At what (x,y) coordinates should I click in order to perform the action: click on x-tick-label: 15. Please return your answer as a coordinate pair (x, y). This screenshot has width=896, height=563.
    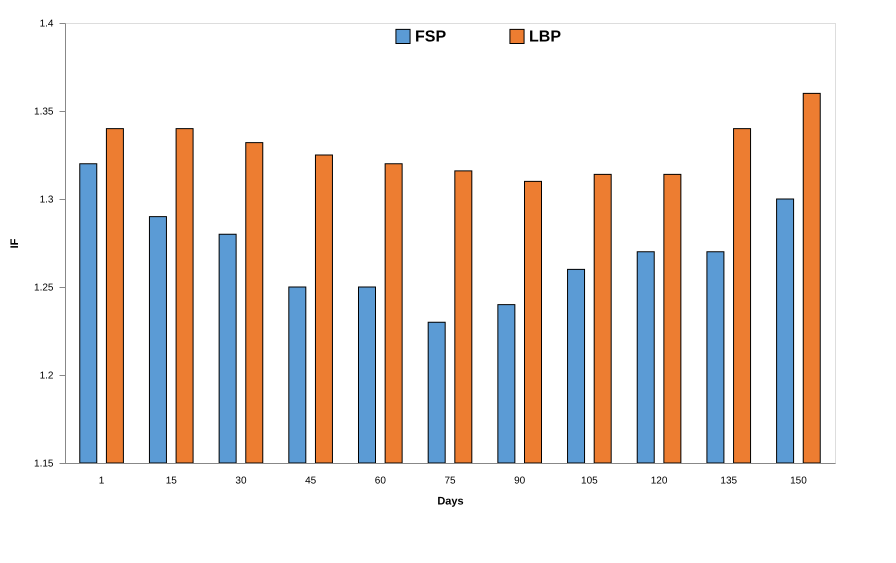
    Looking at the image, I should click on (172, 481).